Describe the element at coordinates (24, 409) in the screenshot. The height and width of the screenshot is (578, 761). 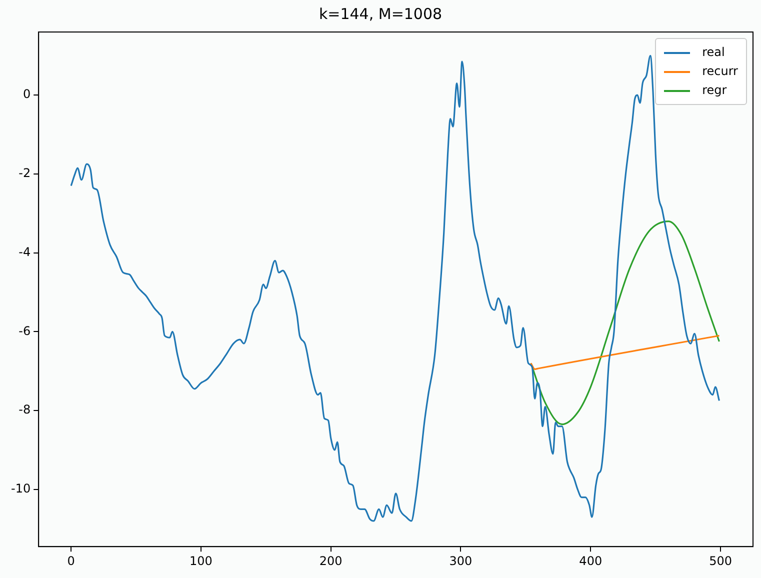
I see `y-tick-label: -8` at that location.